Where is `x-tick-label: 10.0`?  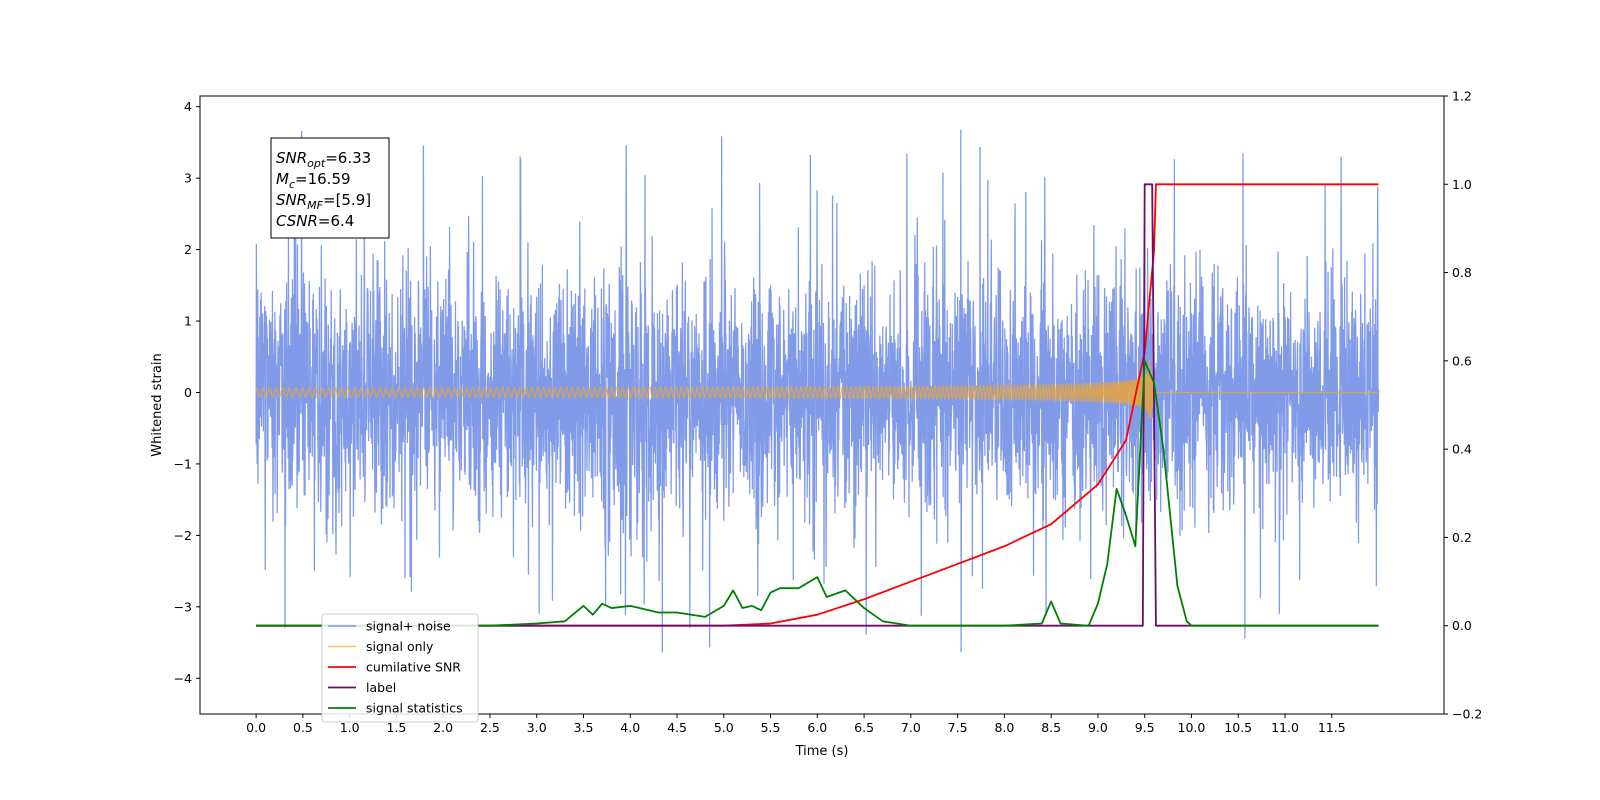
x-tick-label: 10.0 is located at coordinates (1192, 727).